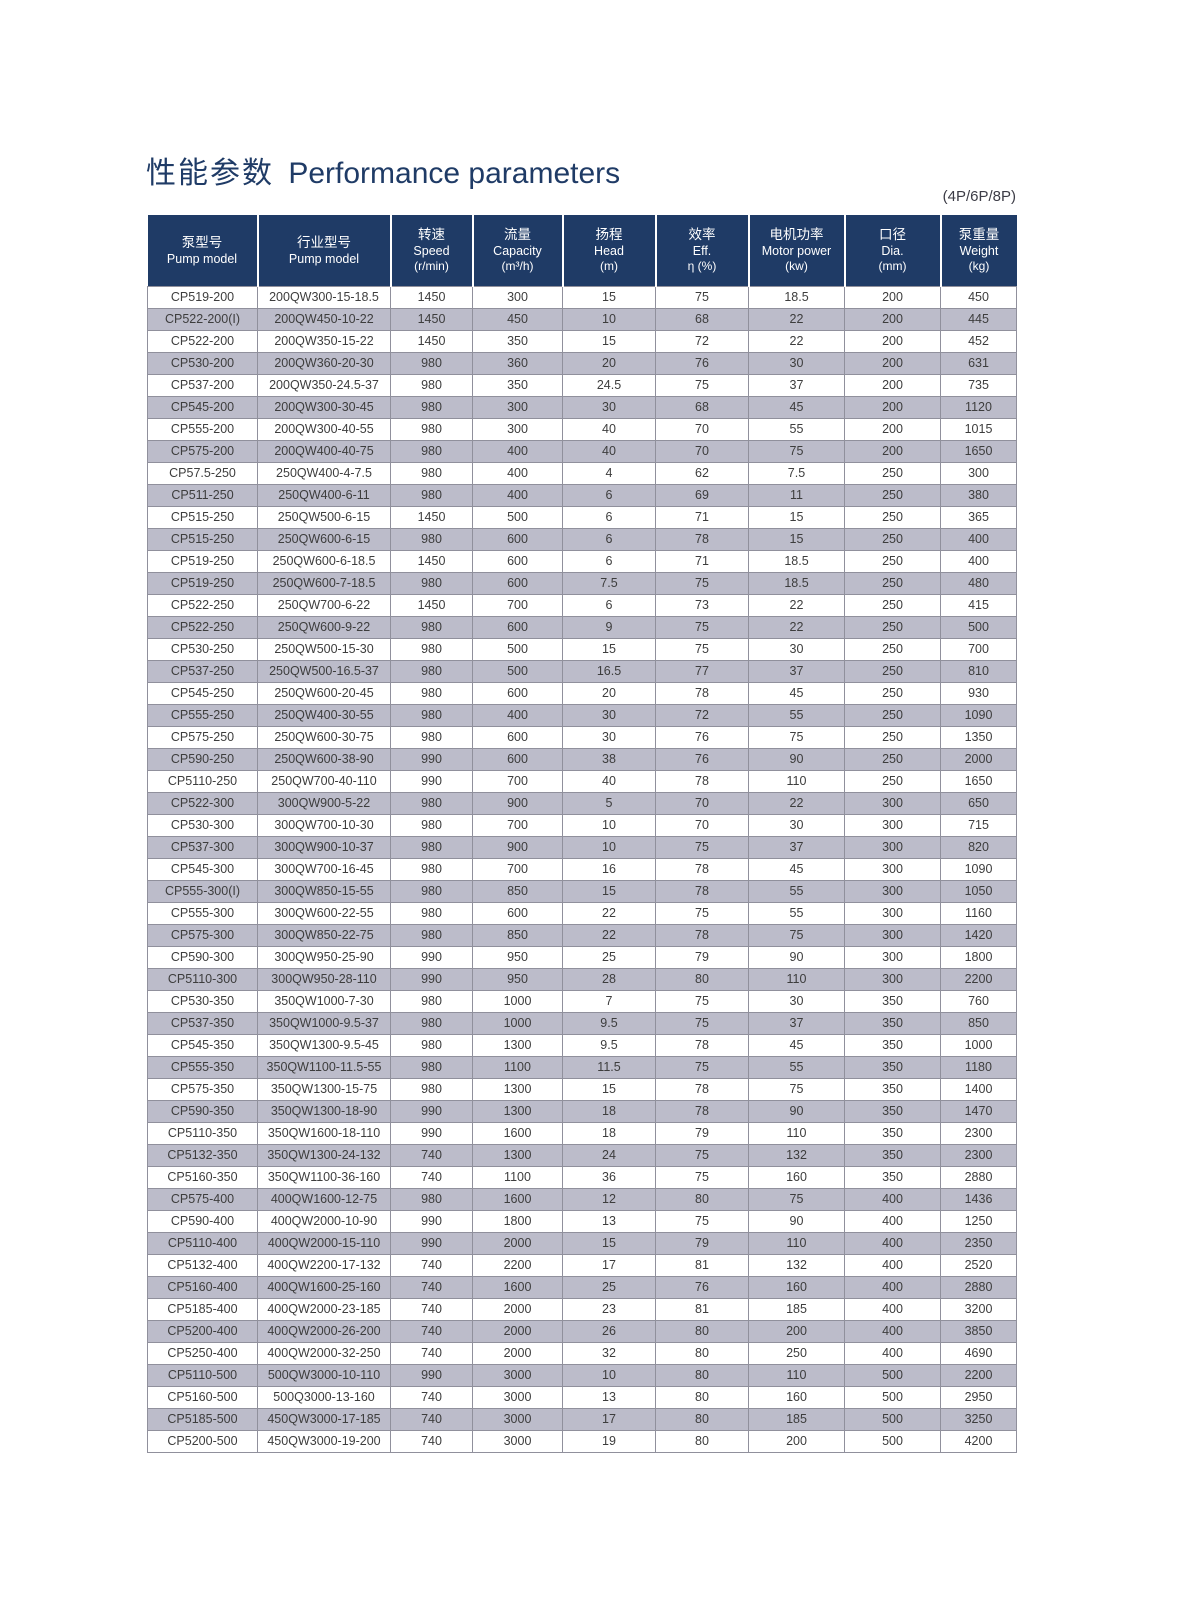 This screenshot has height=1600, width=1178. What do you see at coordinates (609, 407) in the screenshot?
I see `table-cell-head: 30` at bounding box center [609, 407].